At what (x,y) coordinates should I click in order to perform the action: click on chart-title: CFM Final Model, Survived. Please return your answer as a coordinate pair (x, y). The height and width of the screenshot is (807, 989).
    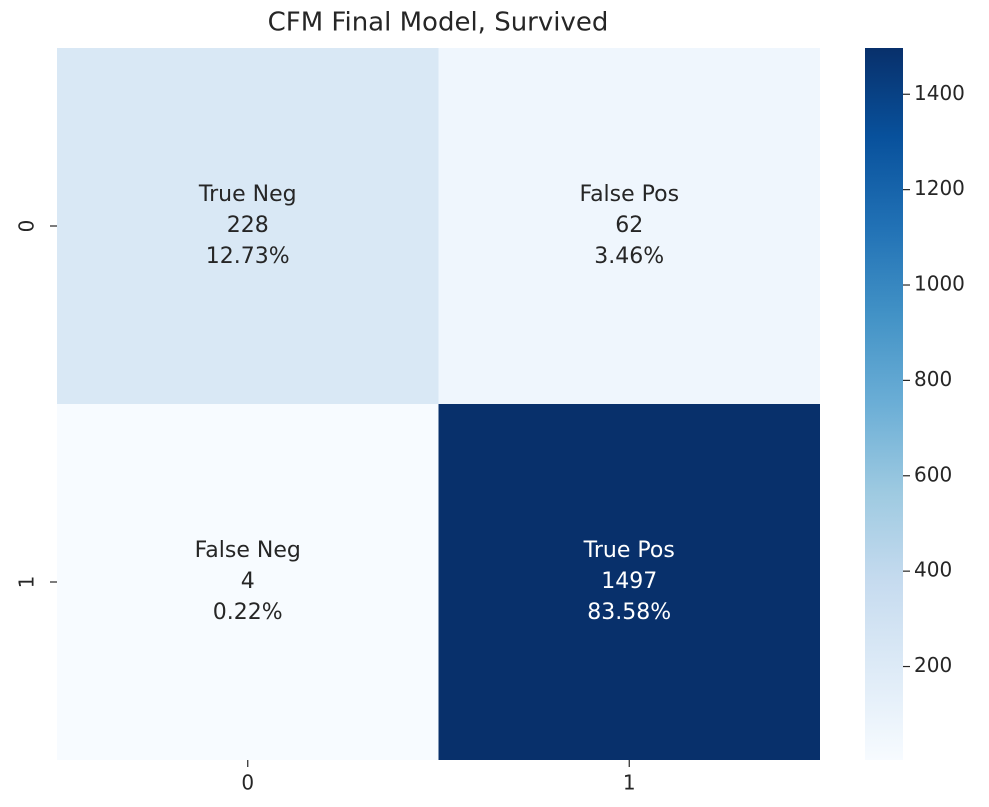
    Looking at the image, I should click on (438, 23).